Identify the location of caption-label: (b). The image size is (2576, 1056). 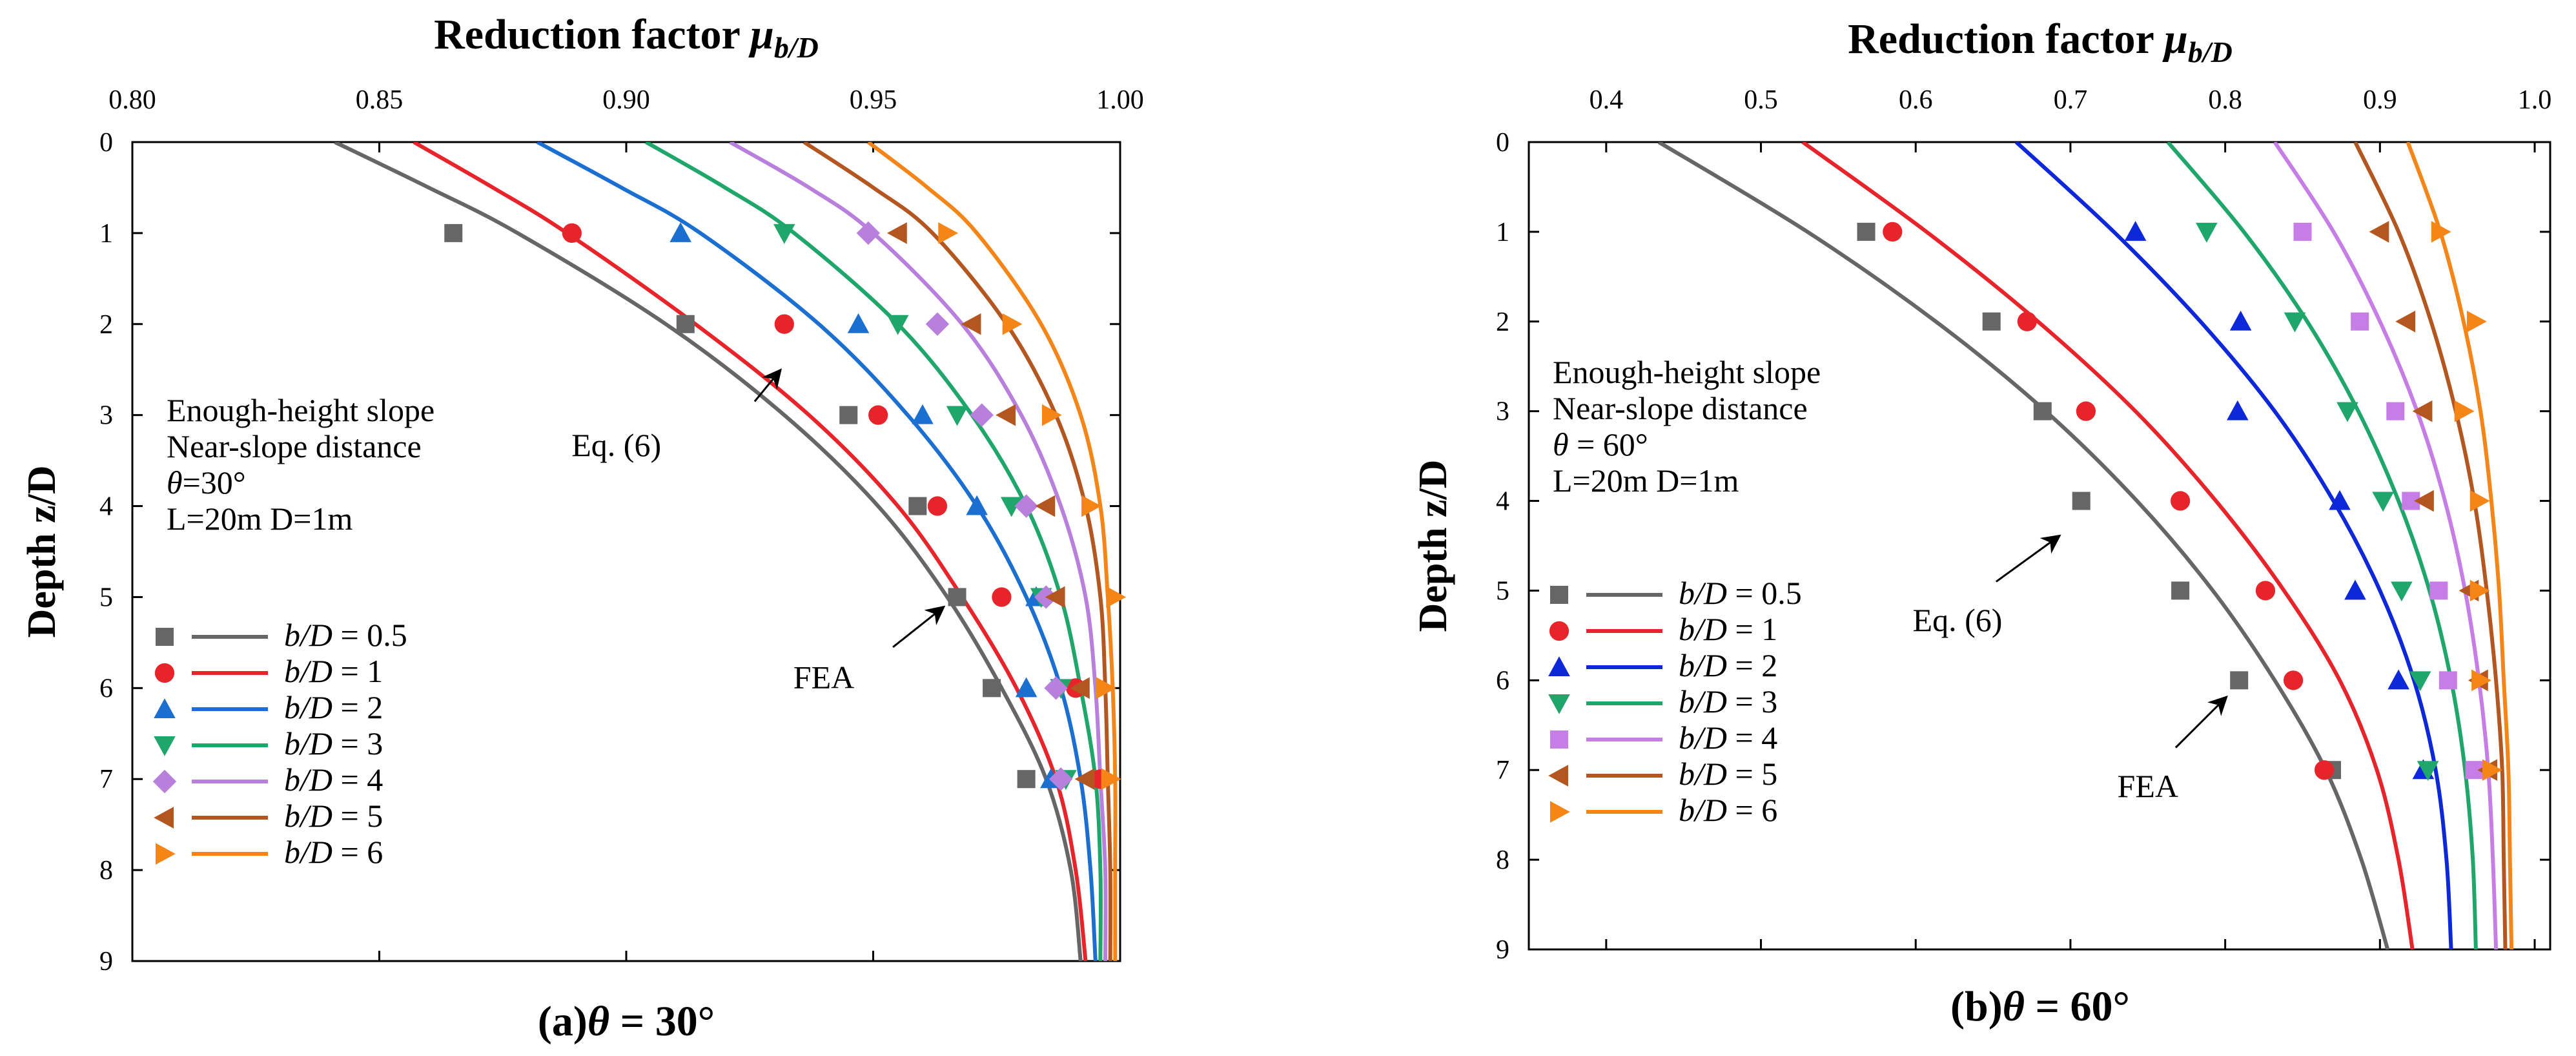
(1977, 1006).